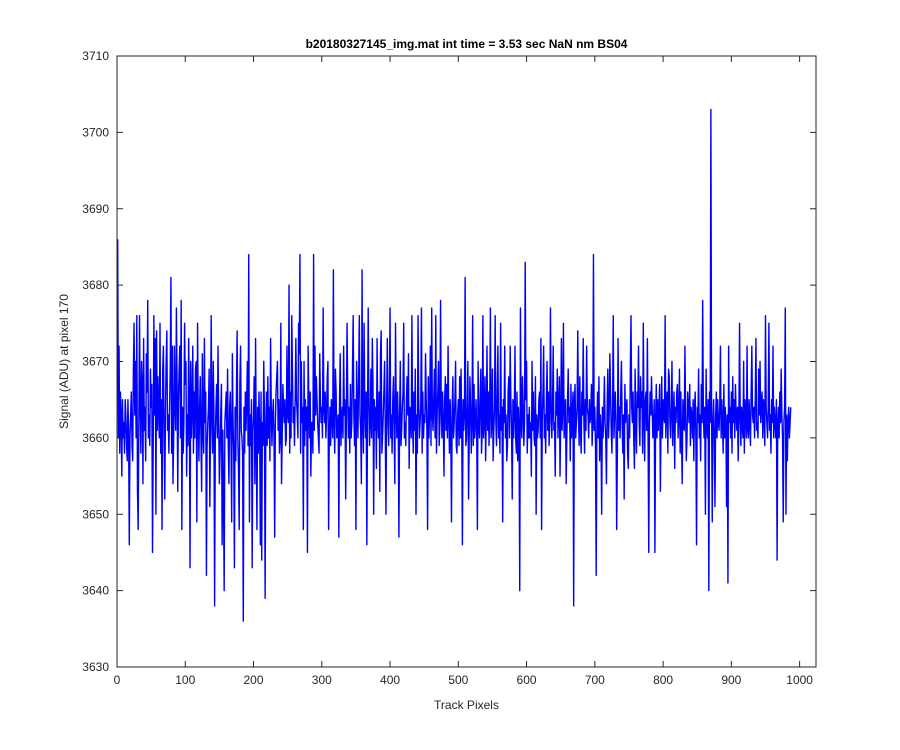 Image resolution: width=900 pixels, height=750 pixels. I want to click on y-tick-label: 3680, so click(95, 285).